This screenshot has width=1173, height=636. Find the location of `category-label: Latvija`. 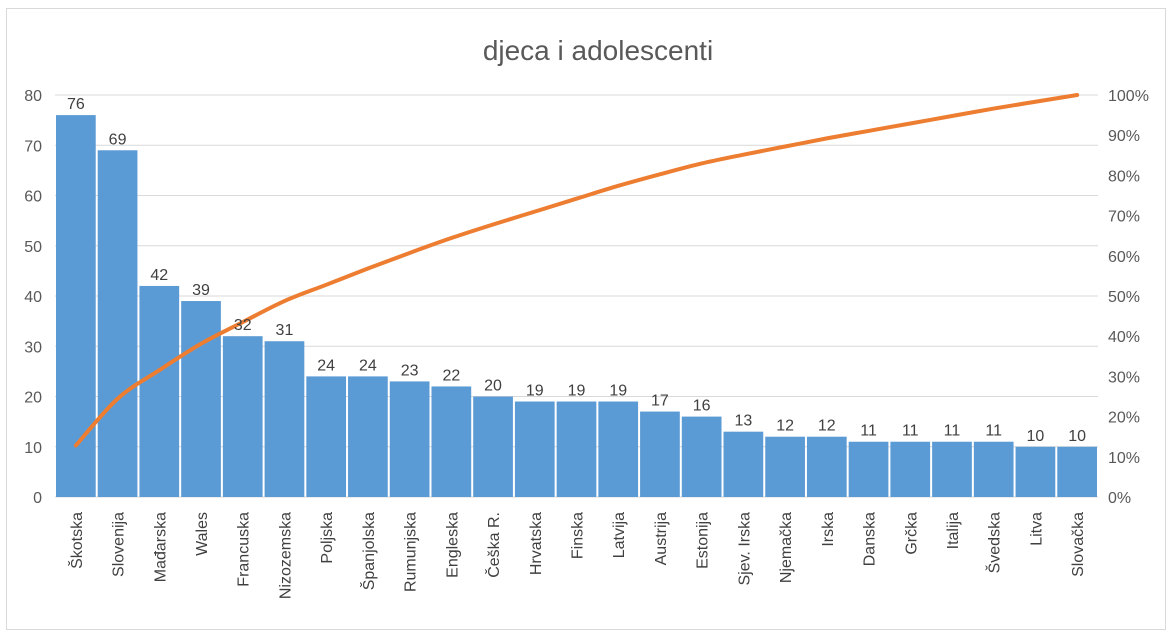

category-label: Latvija is located at coordinates (619, 535).